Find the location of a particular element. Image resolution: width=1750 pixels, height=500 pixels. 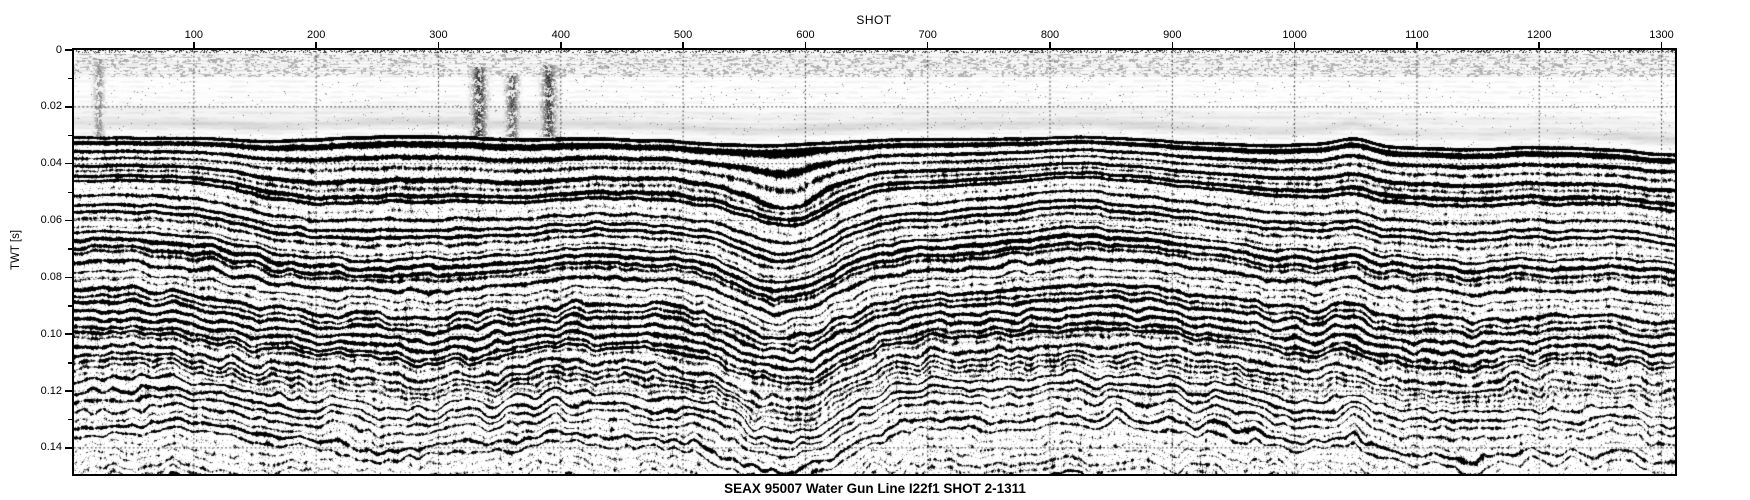

x-tick-label: 100 is located at coordinates (194, 35).